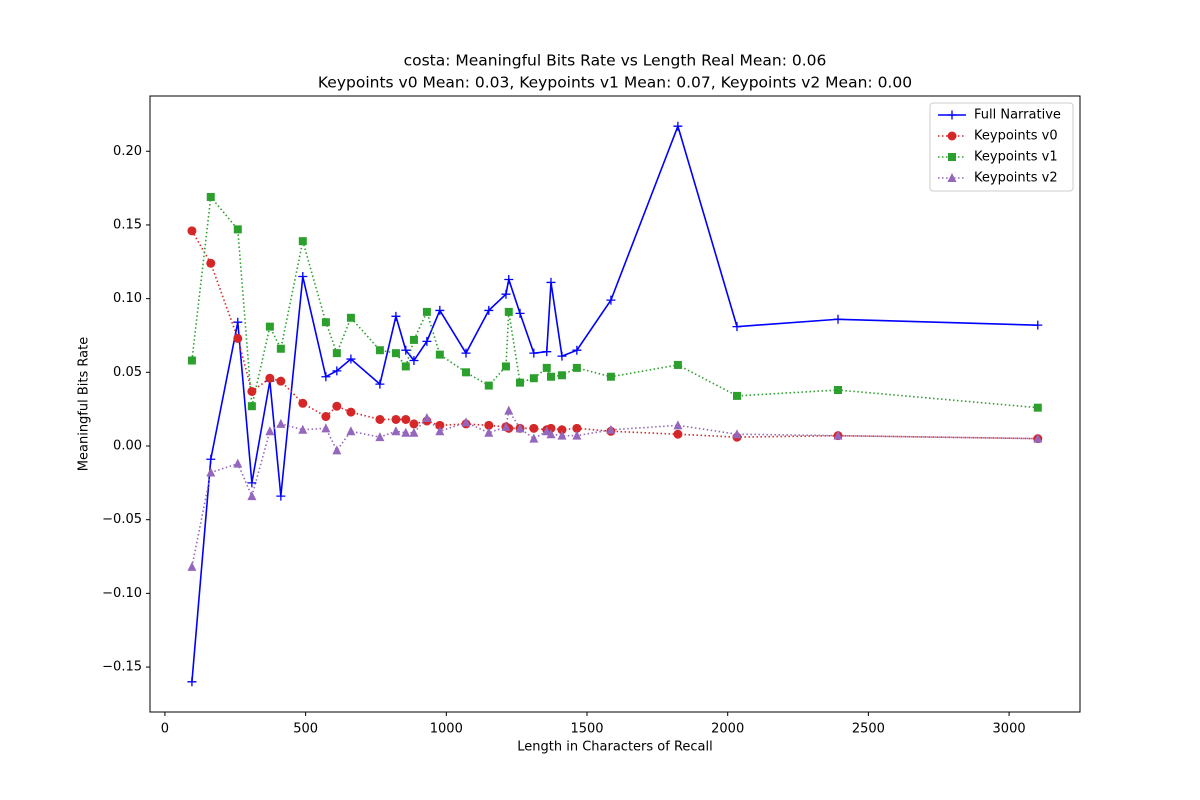 The image size is (1200, 800). What do you see at coordinates (127, 151) in the screenshot?
I see `y-tick-label: 0.20` at bounding box center [127, 151].